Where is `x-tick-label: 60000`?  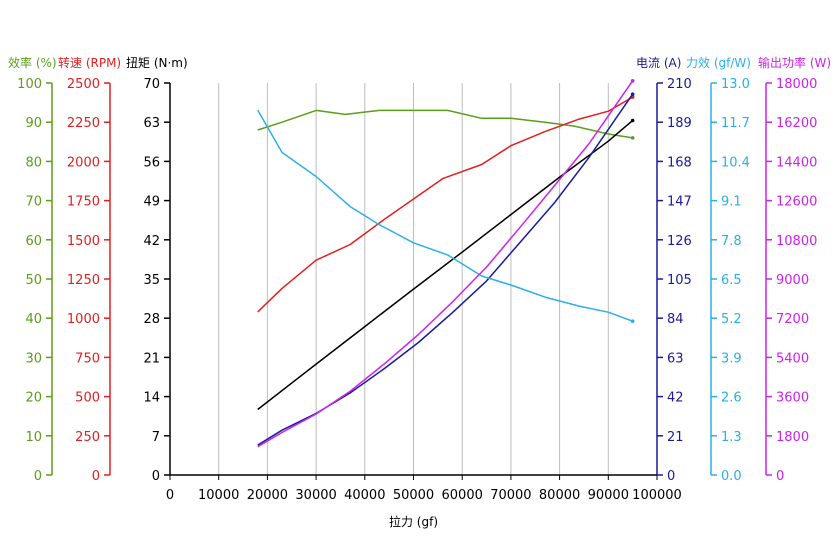
x-tick-label: 60000 is located at coordinates (462, 495).